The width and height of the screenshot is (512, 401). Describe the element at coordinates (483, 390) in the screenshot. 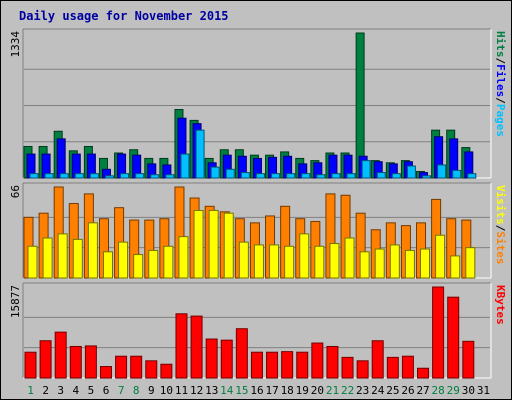

I see `x-tick-label-day-31: 31` at that location.